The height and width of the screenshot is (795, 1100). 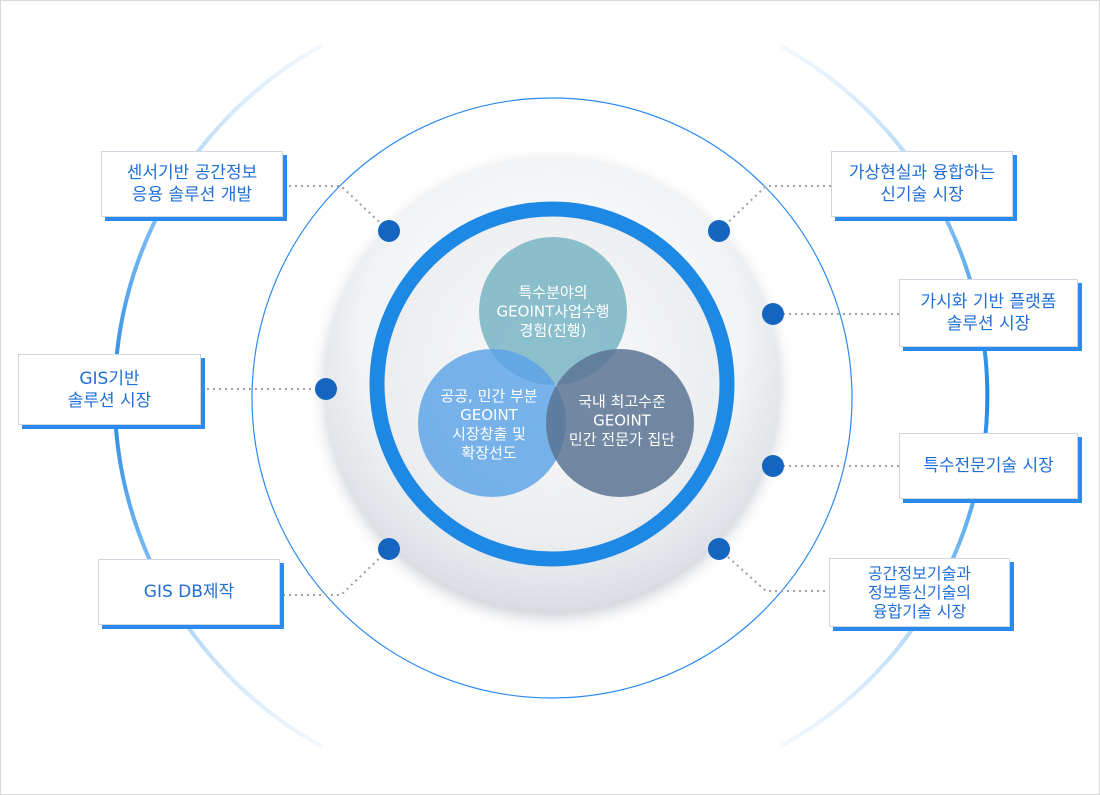 What do you see at coordinates (109, 389) in the screenshot?
I see `box-gis-solution-market: GIS기반 솔루션 시장` at bounding box center [109, 389].